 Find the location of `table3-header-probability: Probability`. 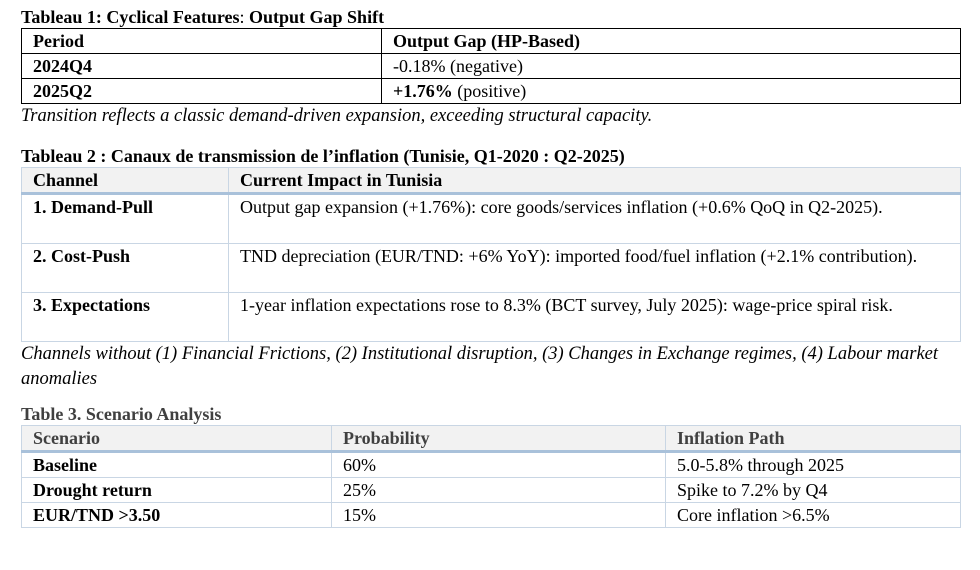

table3-header-probability: Probability is located at coordinates (498, 439).